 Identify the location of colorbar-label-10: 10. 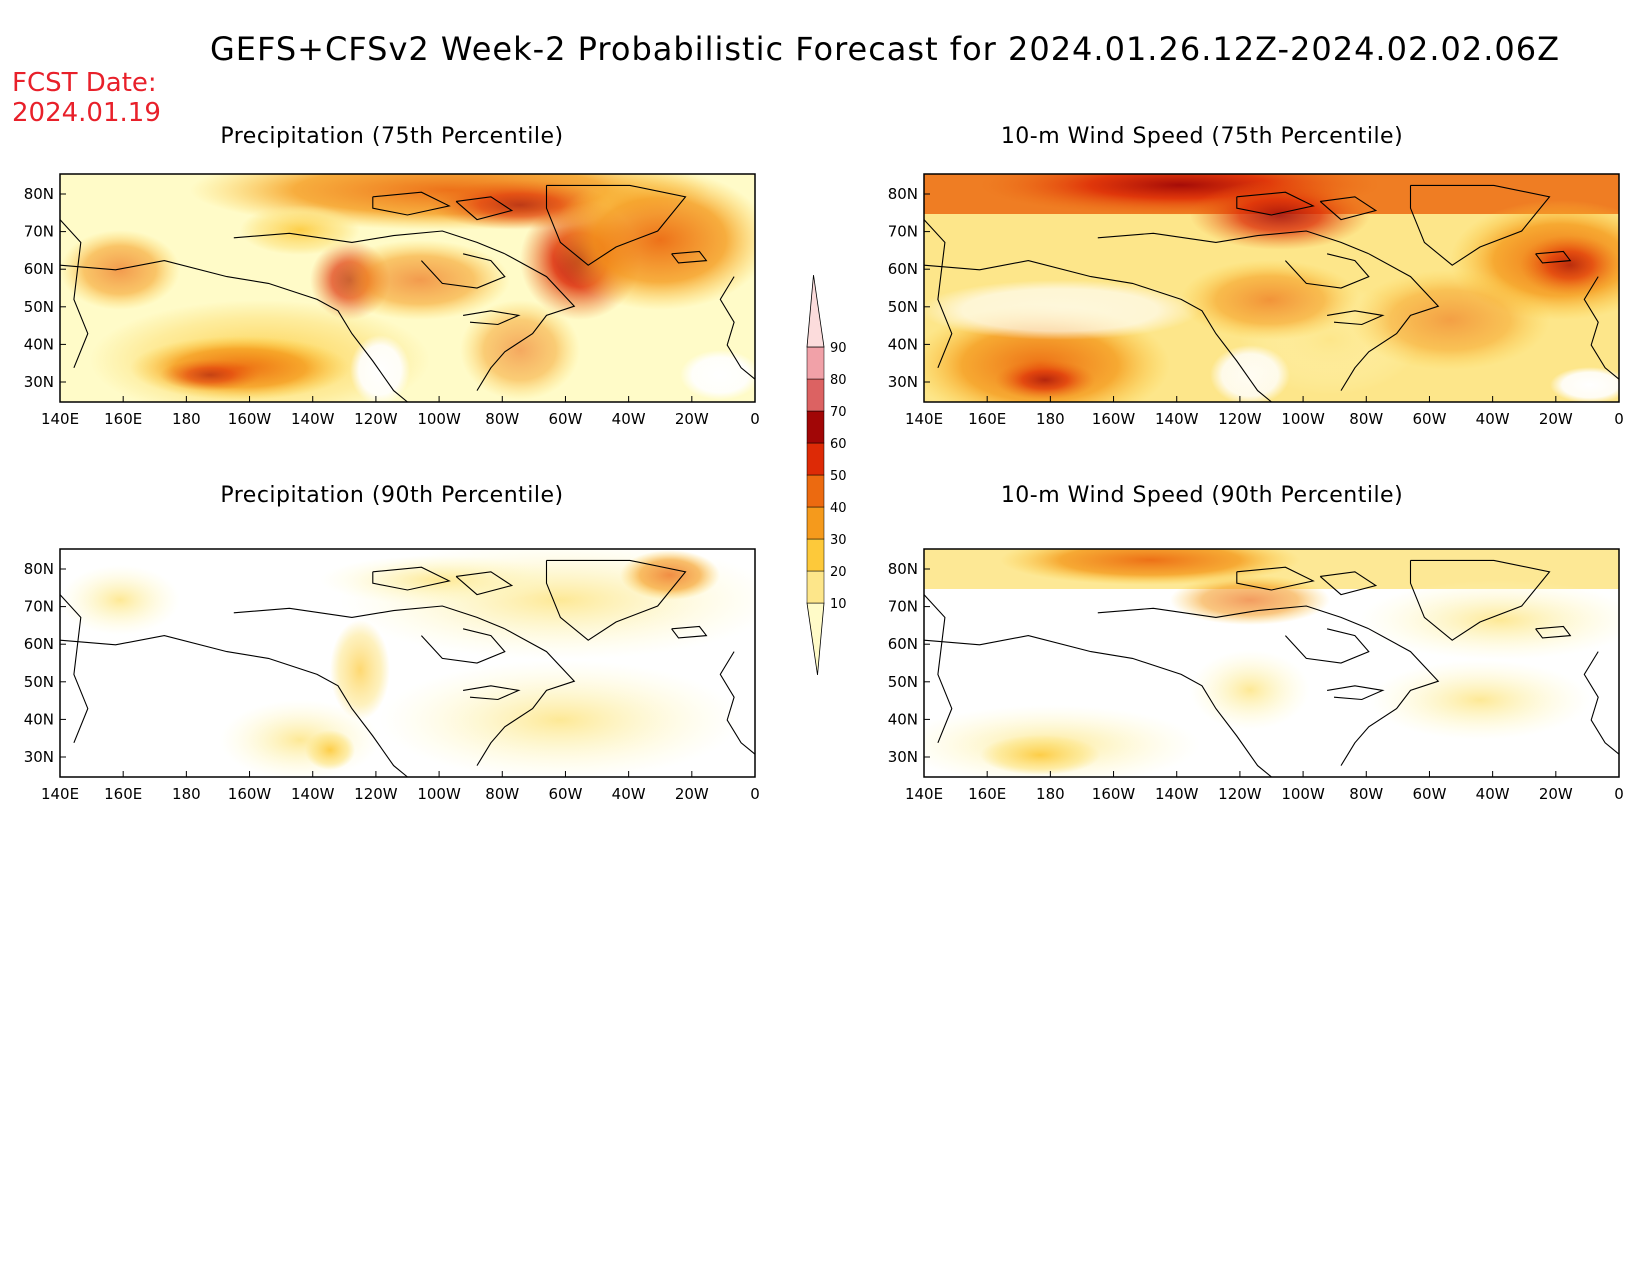
(838, 604).